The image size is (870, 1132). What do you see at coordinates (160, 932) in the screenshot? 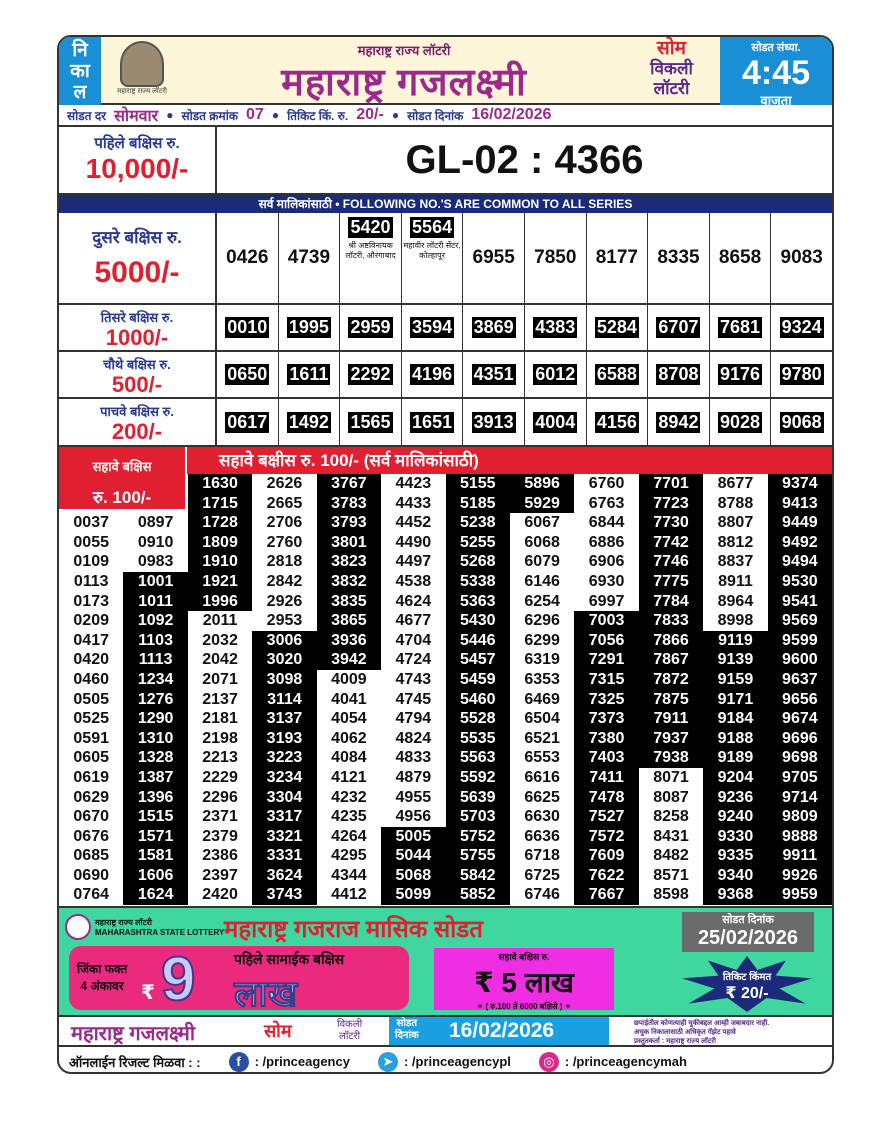
I see `logo-text-en: MAHARASHTRA STATE LOTTERY` at bounding box center [160, 932].